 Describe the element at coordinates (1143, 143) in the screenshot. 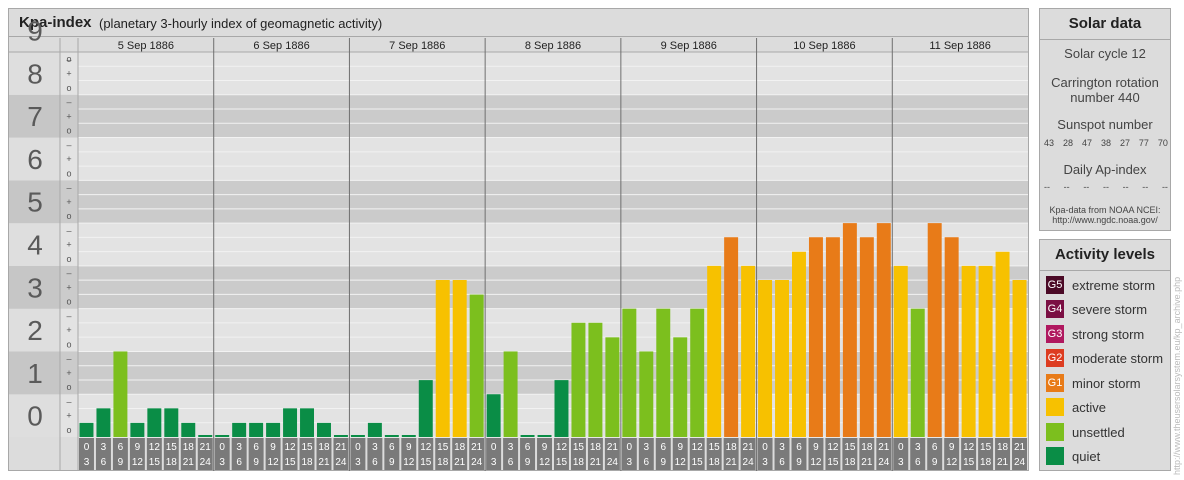

I see `sunspot-value: 77` at that location.